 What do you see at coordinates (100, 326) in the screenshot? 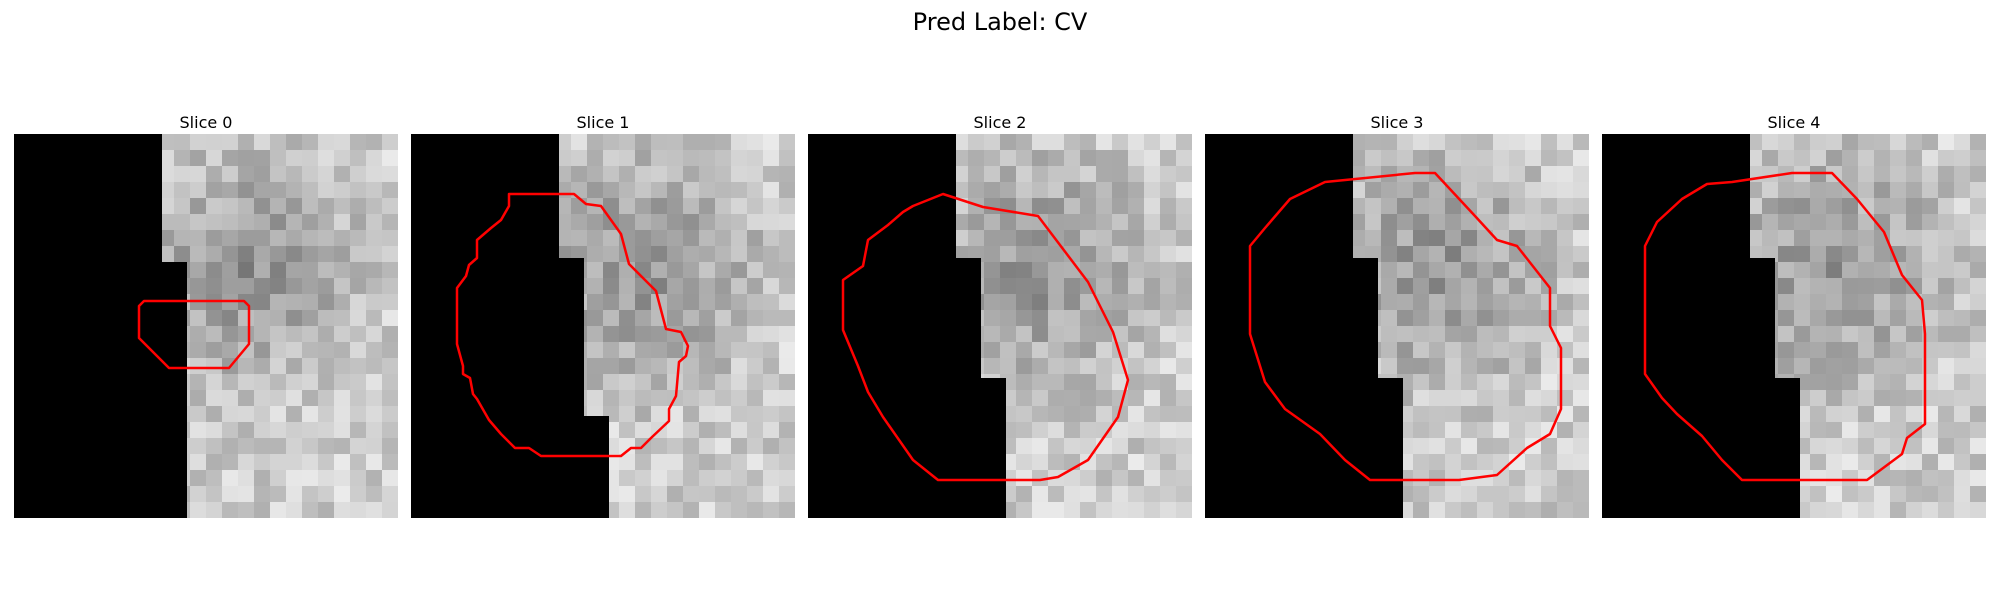
I see `mask-region` at bounding box center [100, 326].